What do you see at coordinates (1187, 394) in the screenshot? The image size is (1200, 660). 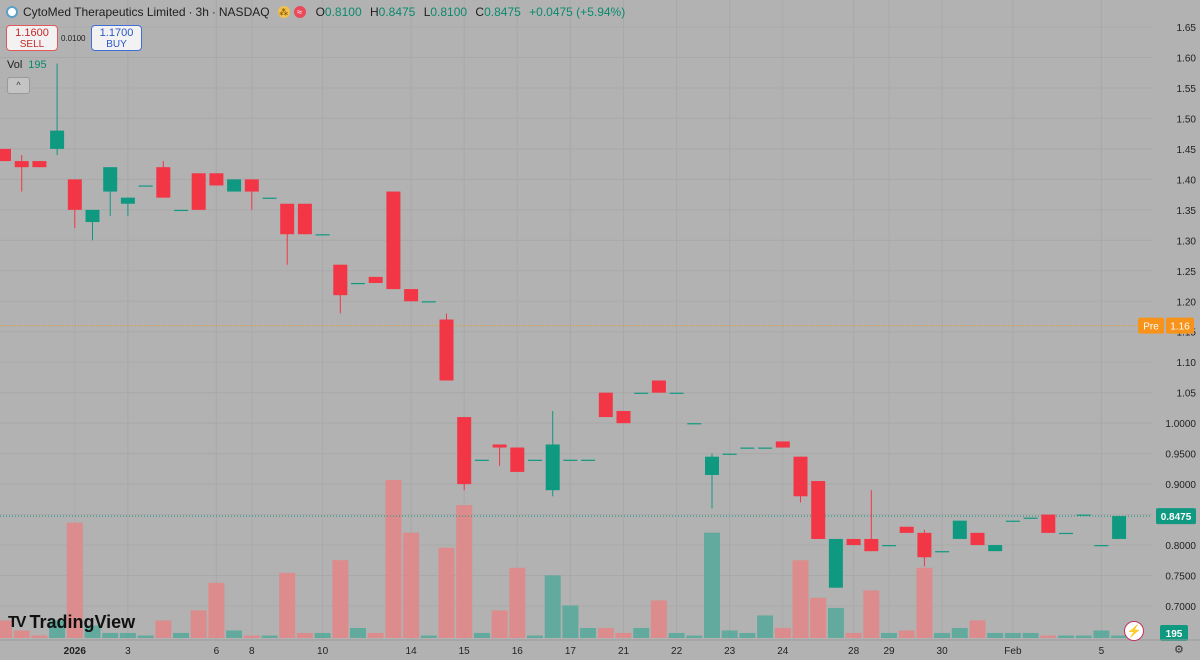 I see `price-tick-label: 1.05` at bounding box center [1187, 394].